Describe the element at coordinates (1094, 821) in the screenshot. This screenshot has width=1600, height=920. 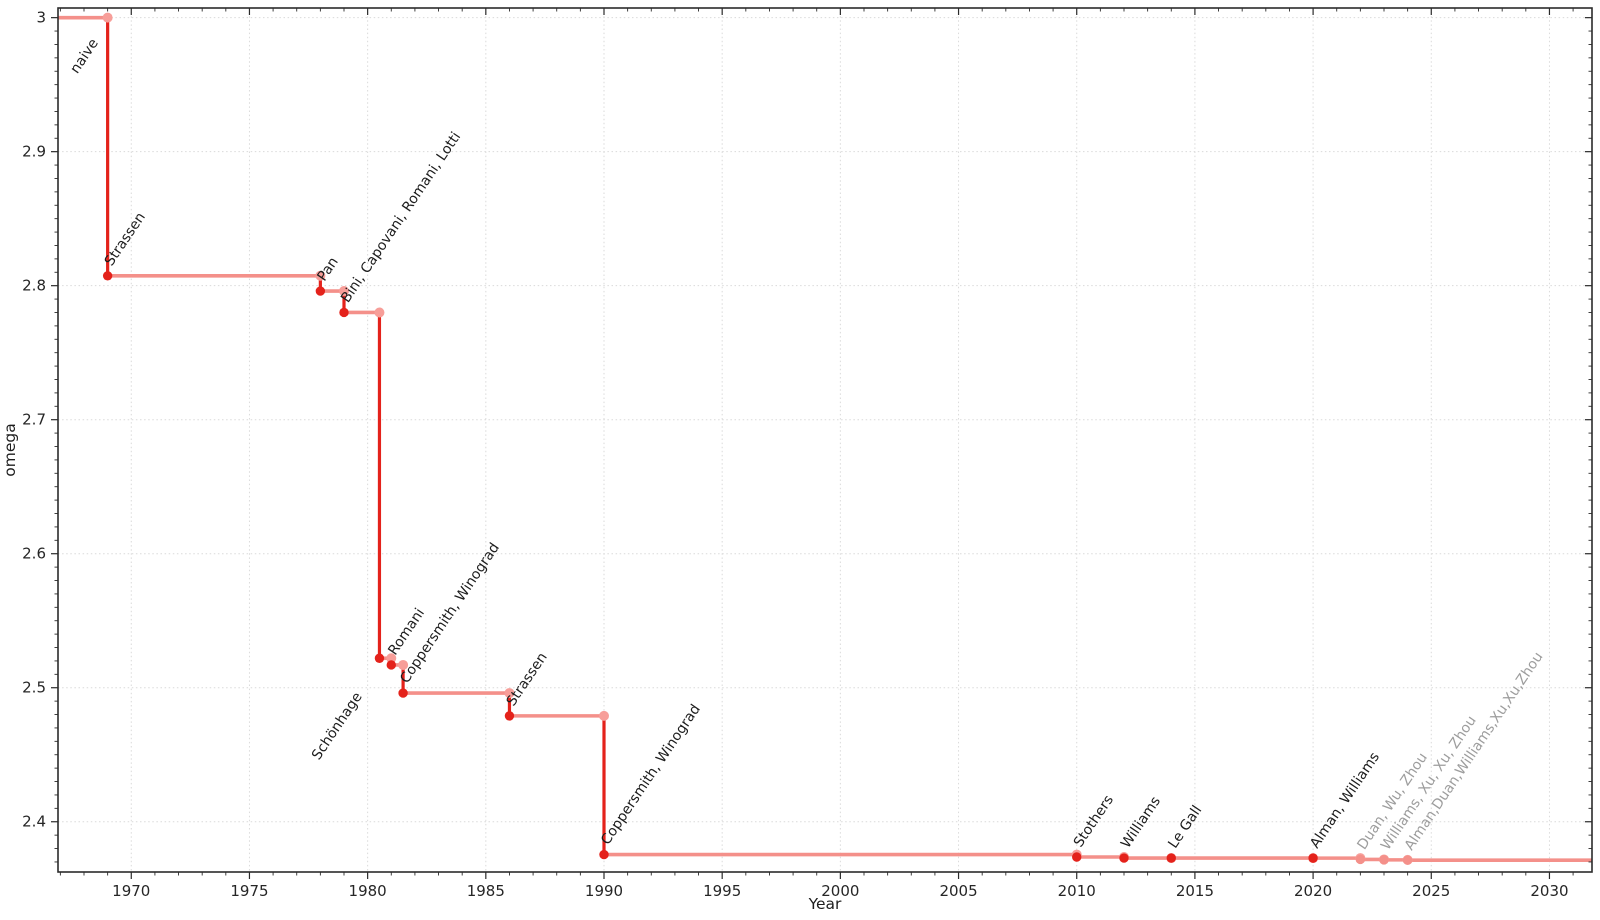
I see `point-label: Stothers` at that location.